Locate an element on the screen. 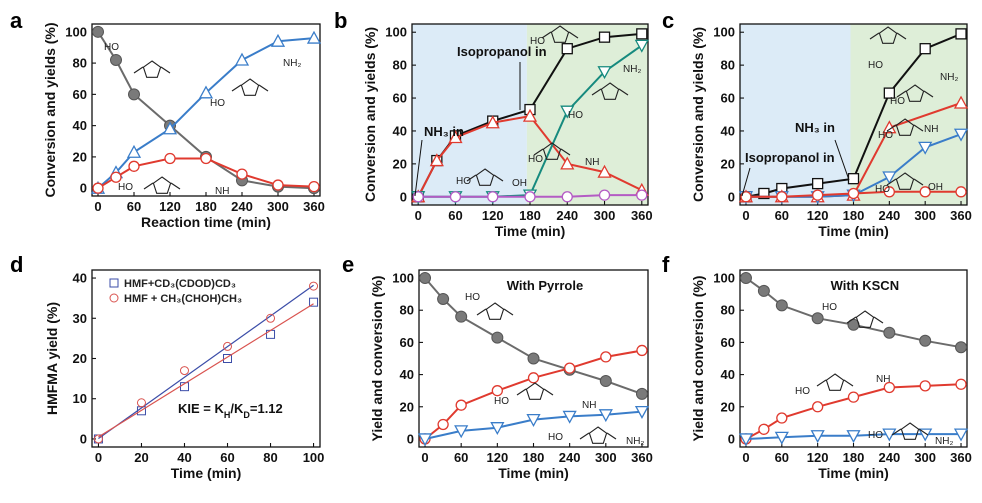 Image resolution: width=982 pixels, height=503 pixels. x-tick-label: 40 is located at coordinates (184, 457).